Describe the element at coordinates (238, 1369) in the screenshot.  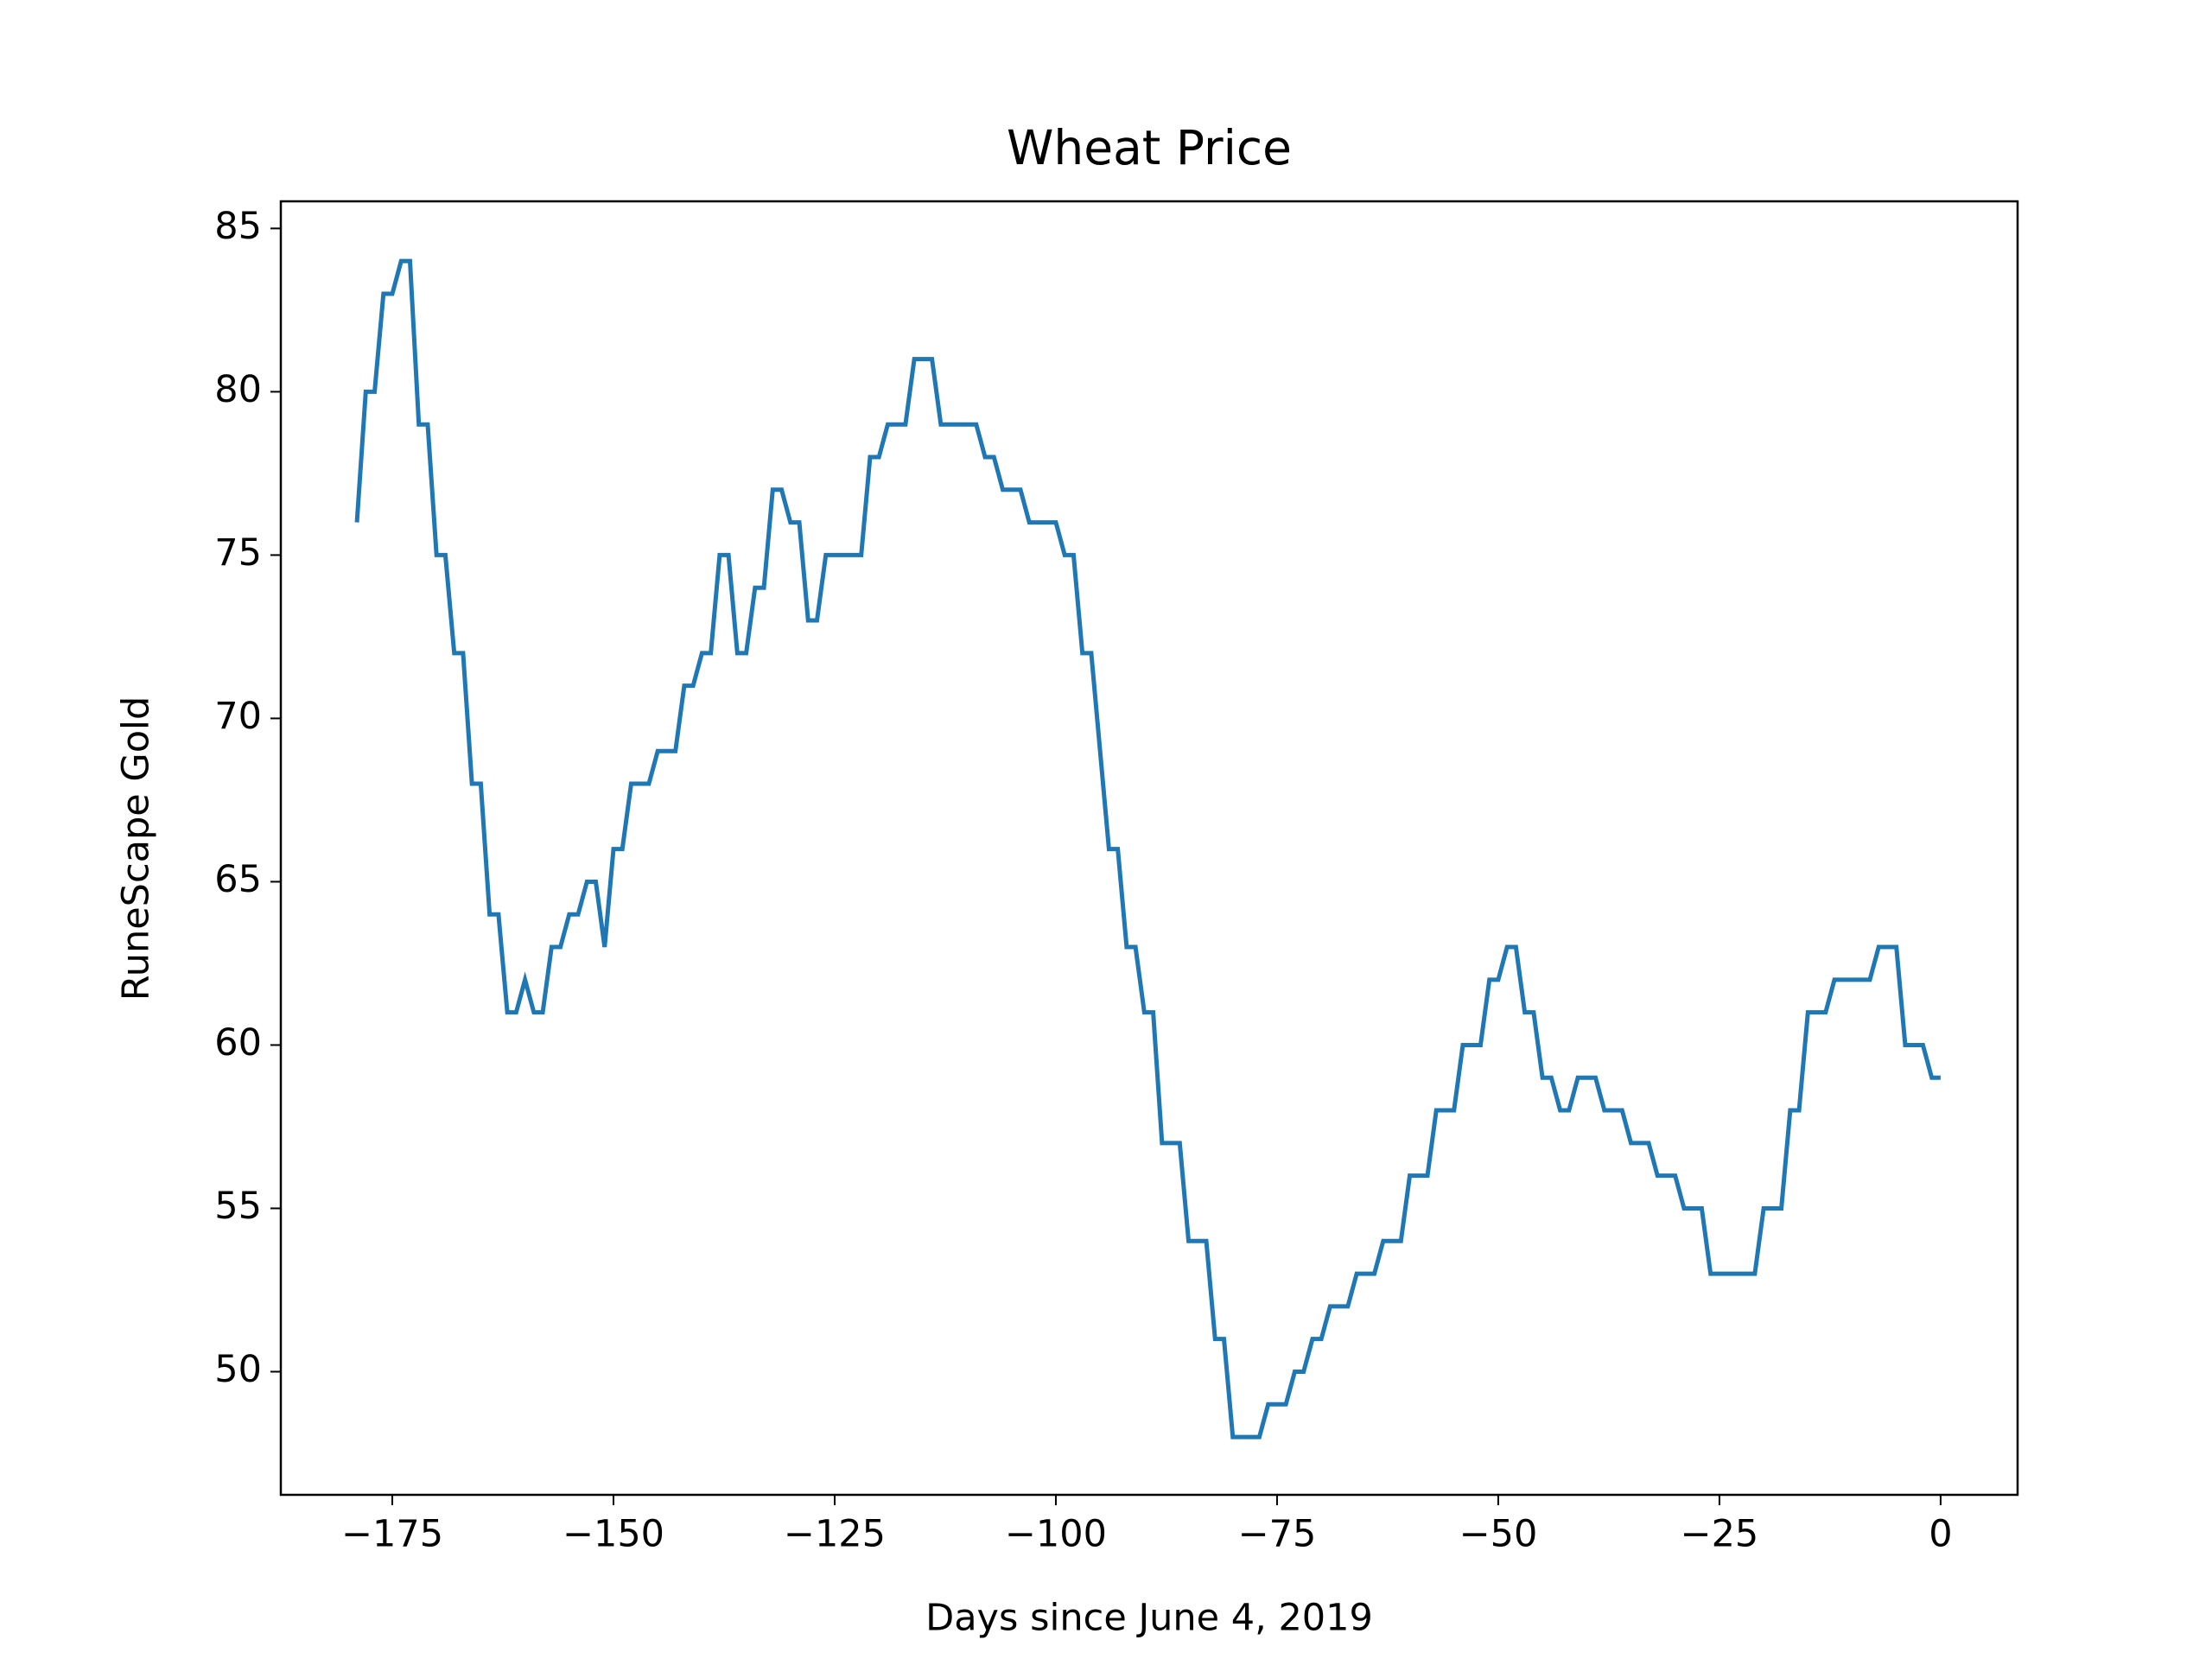
I see `y-tick-label: 50` at that location.